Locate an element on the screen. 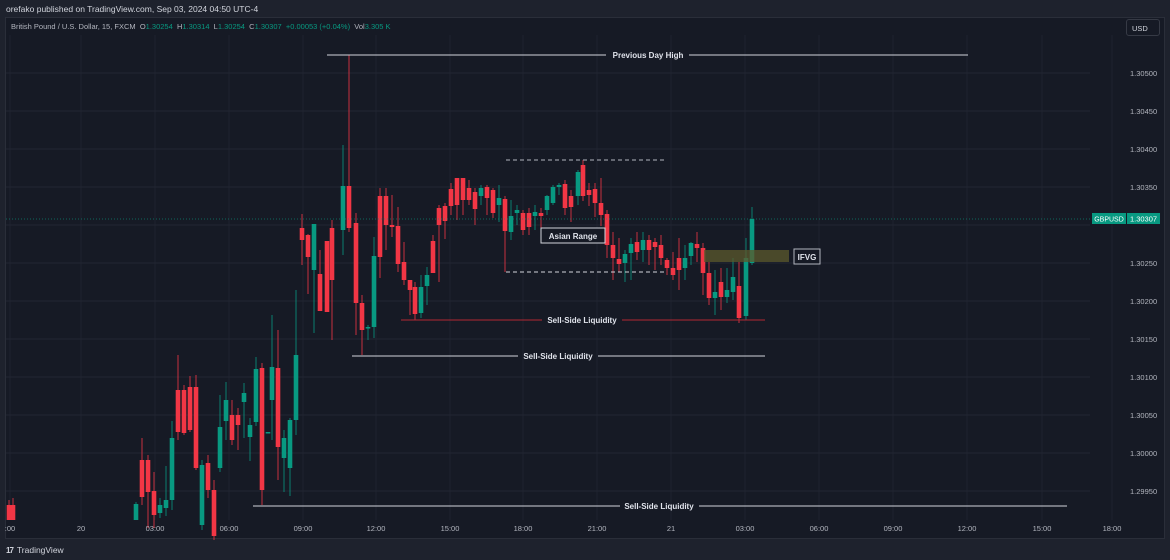  symbol-description: British Pound / U.S. Dollar, 15, FXCM is located at coordinates (73, 26).